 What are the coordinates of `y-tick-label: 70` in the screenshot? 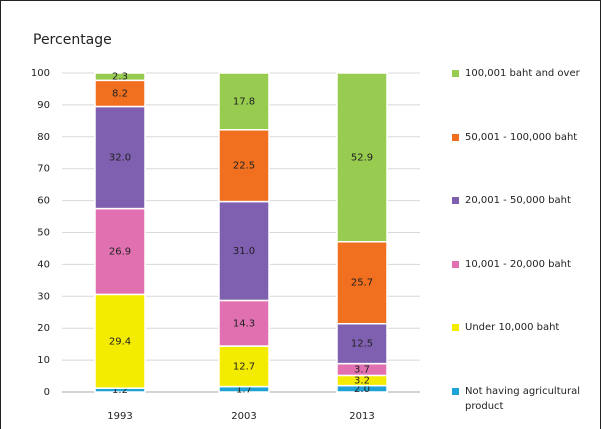 It's located at (43, 169).